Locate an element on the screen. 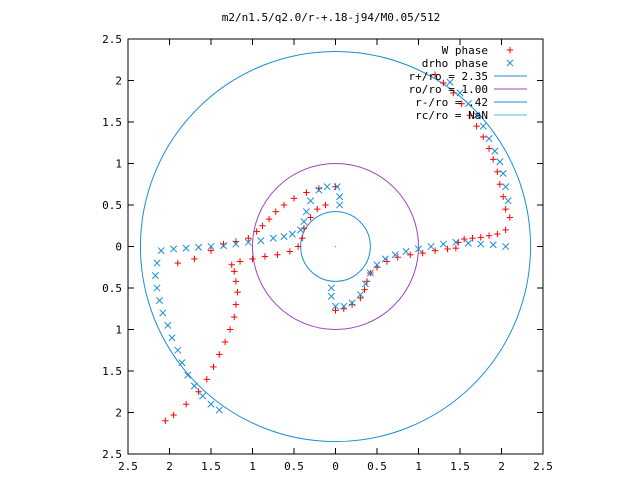 Image resolution: width=640 pixels, height=480 pixels. x-tick-label: 0.5 is located at coordinates (377, 466).